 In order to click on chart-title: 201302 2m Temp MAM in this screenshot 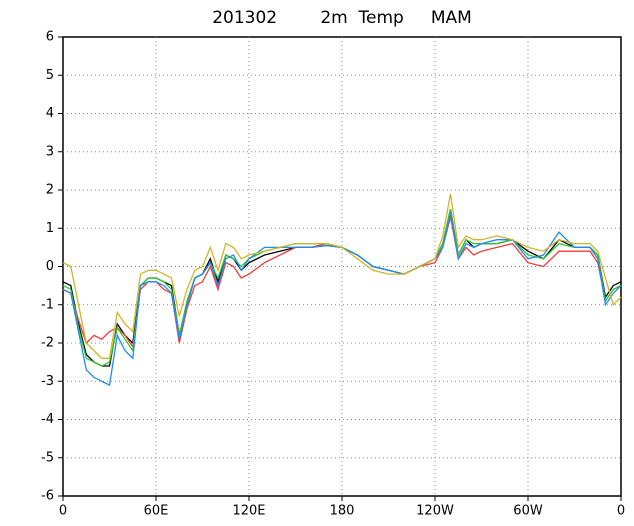, I will do `click(342, 18)`.